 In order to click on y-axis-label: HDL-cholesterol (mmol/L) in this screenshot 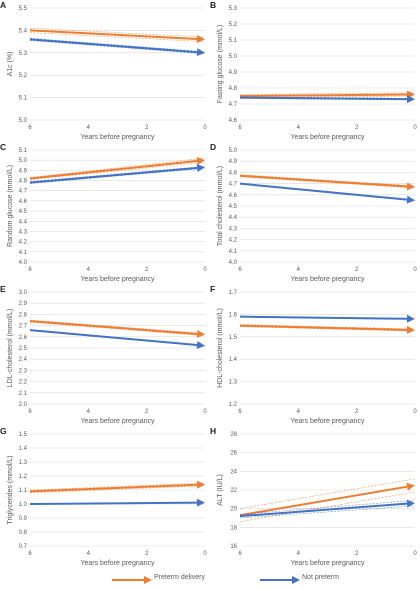, I will do `click(220, 348)`.